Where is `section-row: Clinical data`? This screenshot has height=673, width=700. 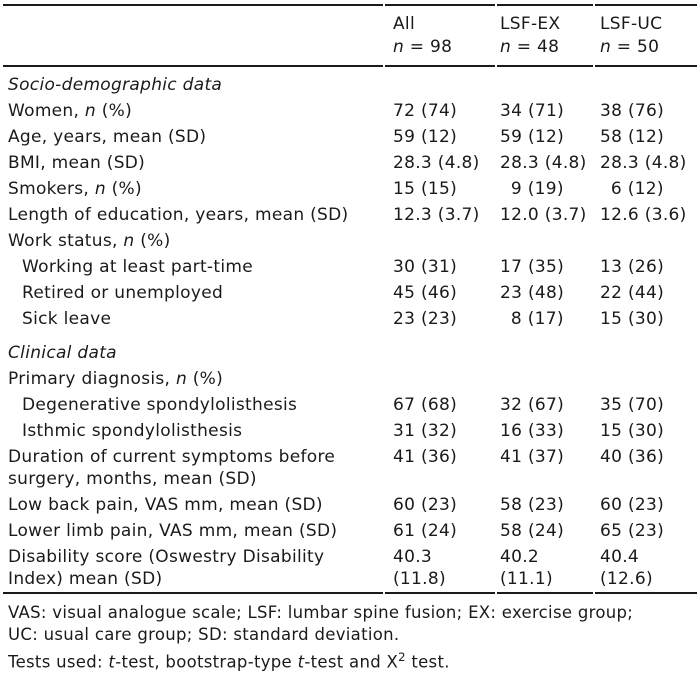 section-row: Clinical data is located at coordinates (350, 353).